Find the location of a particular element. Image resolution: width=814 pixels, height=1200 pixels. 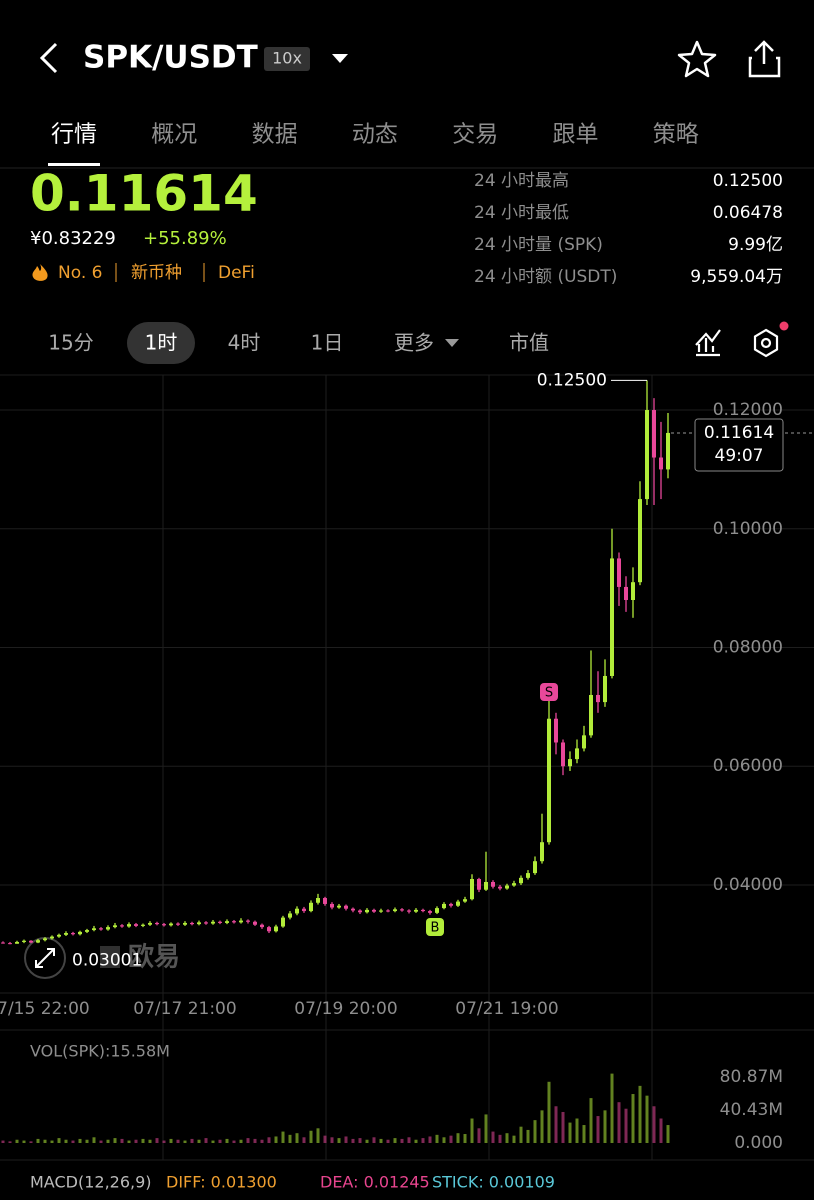

x-tick-label: 07/19 20:00 is located at coordinates (345, 1009).